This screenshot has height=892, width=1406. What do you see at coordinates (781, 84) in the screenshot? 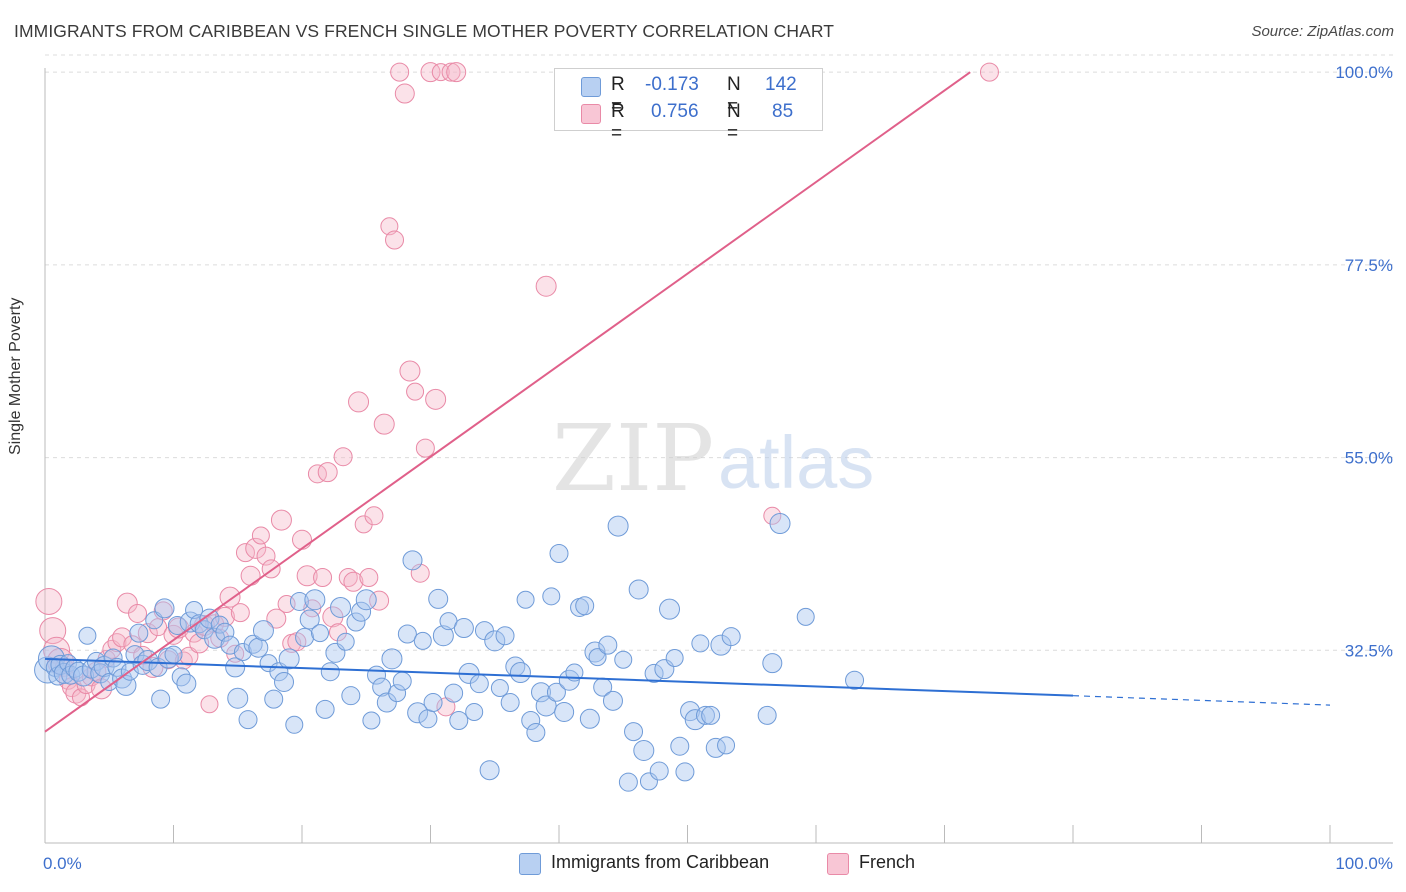
I see `legend-n-value: 142` at bounding box center [781, 84].